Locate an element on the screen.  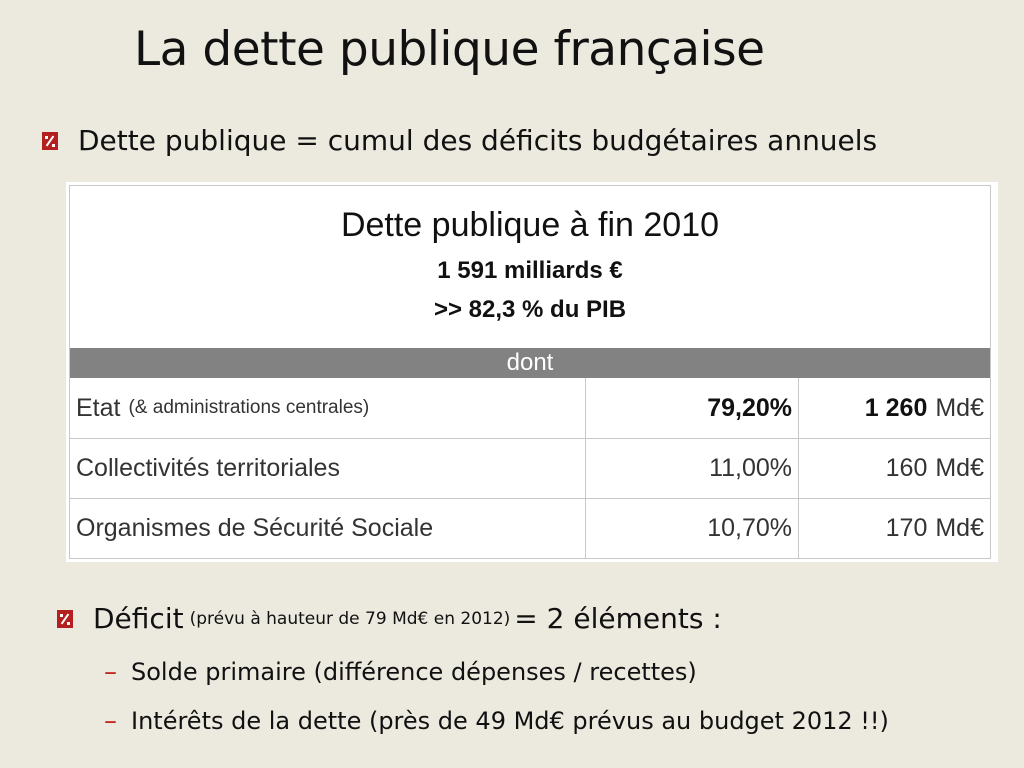
row-label-cell: Organismes de Sécurité Sociale is located at coordinates (328, 528).